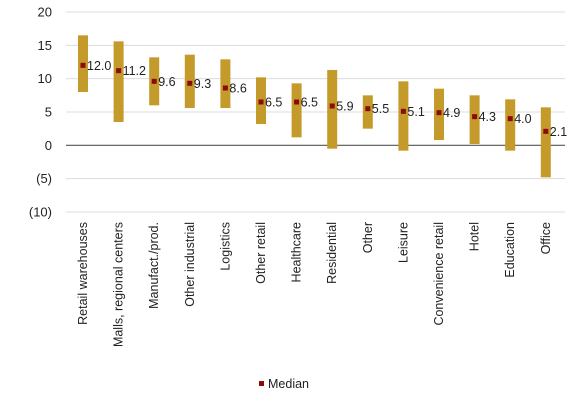 This screenshot has height=406, width=580. What do you see at coordinates (40, 112) in the screenshot?
I see `y-axis-tick-labels: 20 15 10 5 0 (5) (10)` at bounding box center [40, 112].